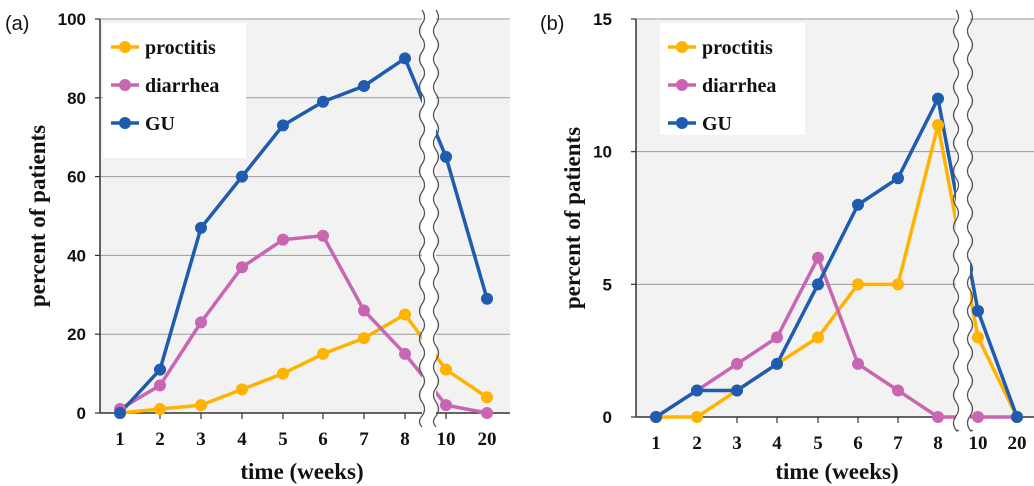 This screenshot has height=486, width=1034. What do you see at coordinates (76, 98) in the screenshot?
I see `y-tick-label: 80` at bounding box center [76, 98].